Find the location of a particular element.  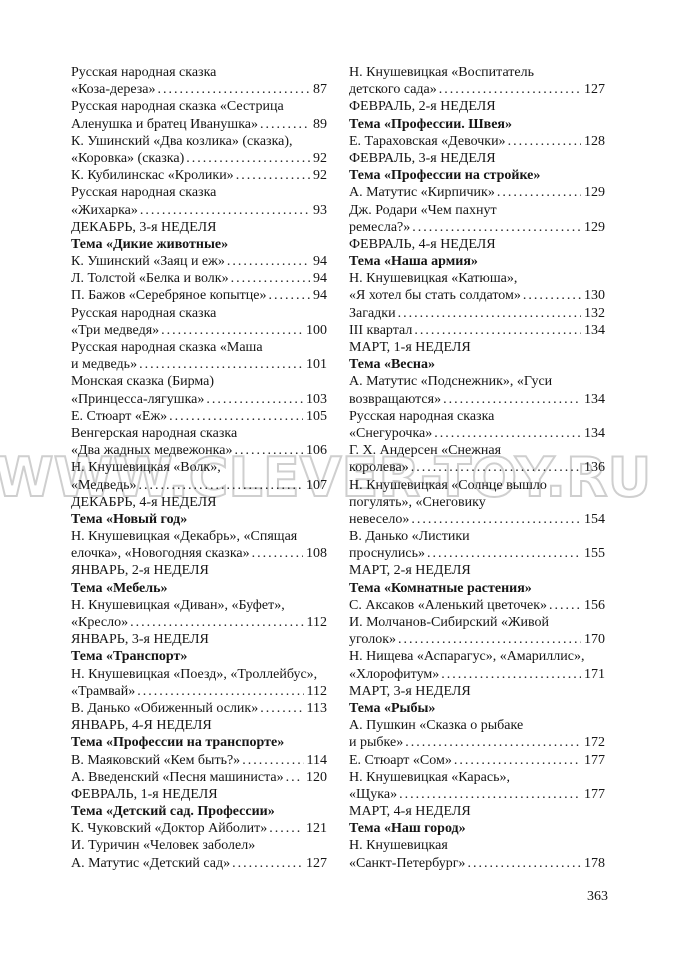

toc-entry-text: Венгерская народная сказка is located at coordinates (154, 433).